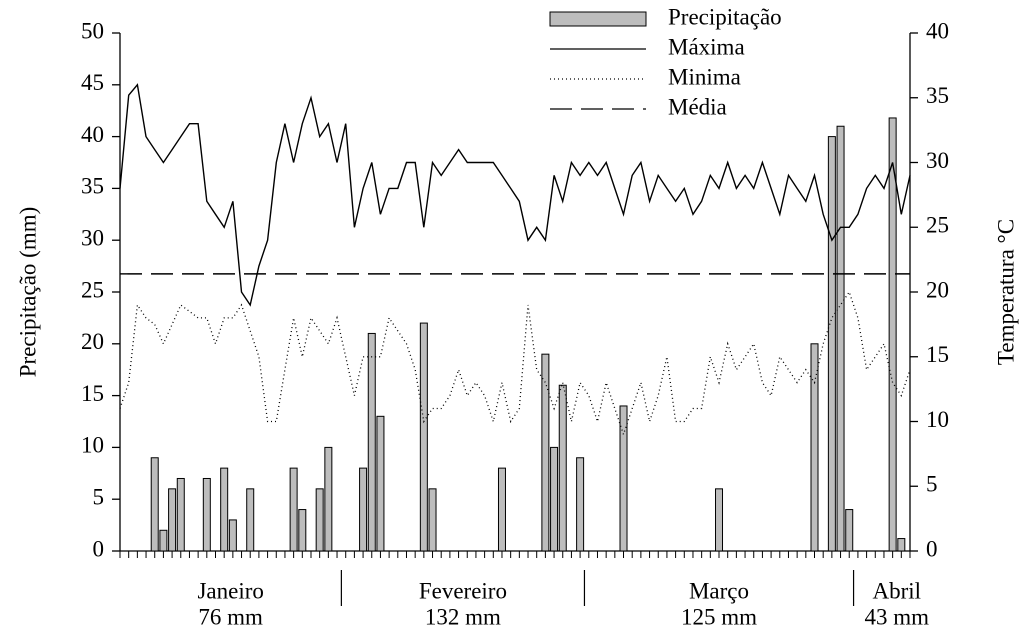  Describe the element at coordinates (932, 484) in the screenshot. I see `y2-tick-label: 5` at that location.